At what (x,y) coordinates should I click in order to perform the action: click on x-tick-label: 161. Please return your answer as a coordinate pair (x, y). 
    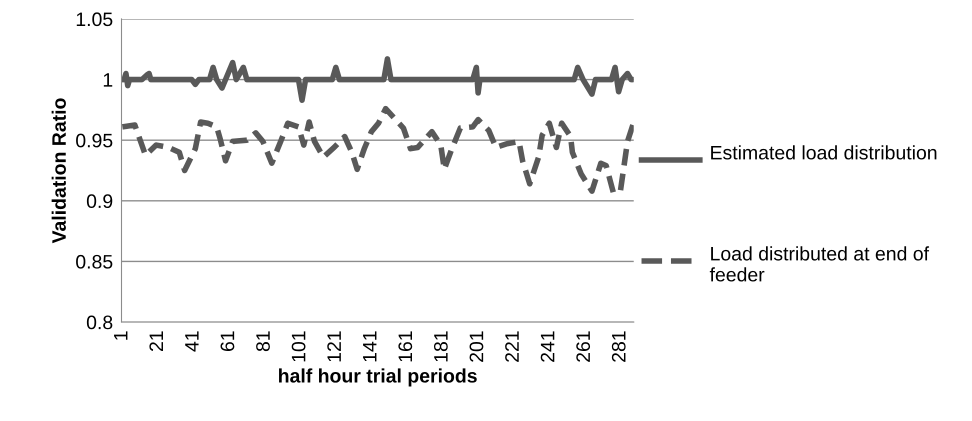
    Looking at the image, I should click on (405, 346).